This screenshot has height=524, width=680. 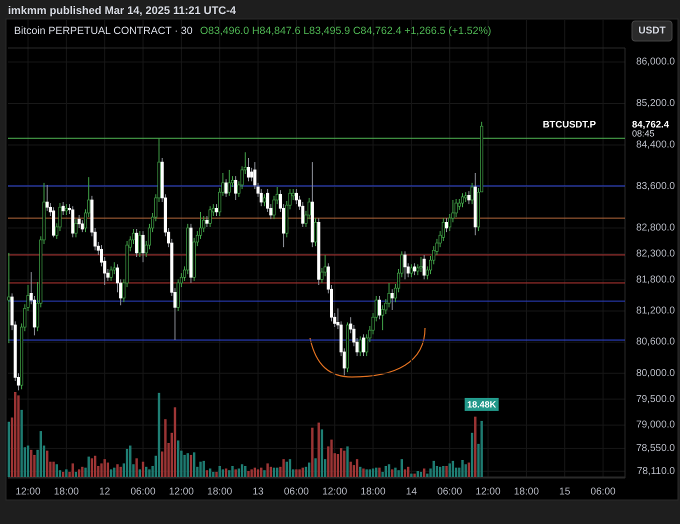 I want to click on y-tick-label: 80,600.0, so click(x=656, y=342).